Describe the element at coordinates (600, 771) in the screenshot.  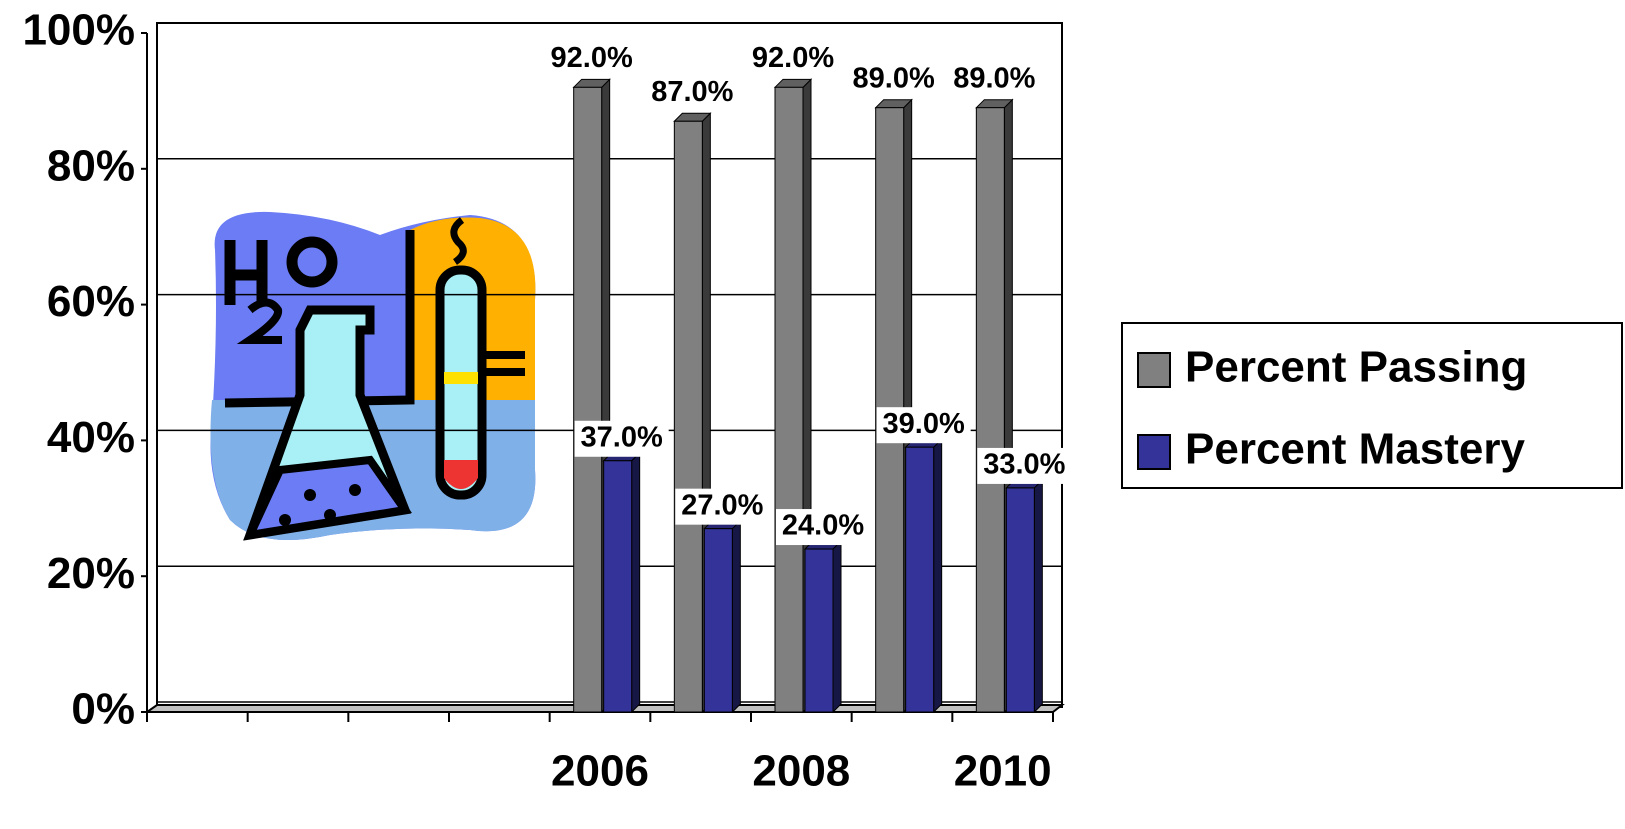
I see `x-tick-label: 2006` at that location.